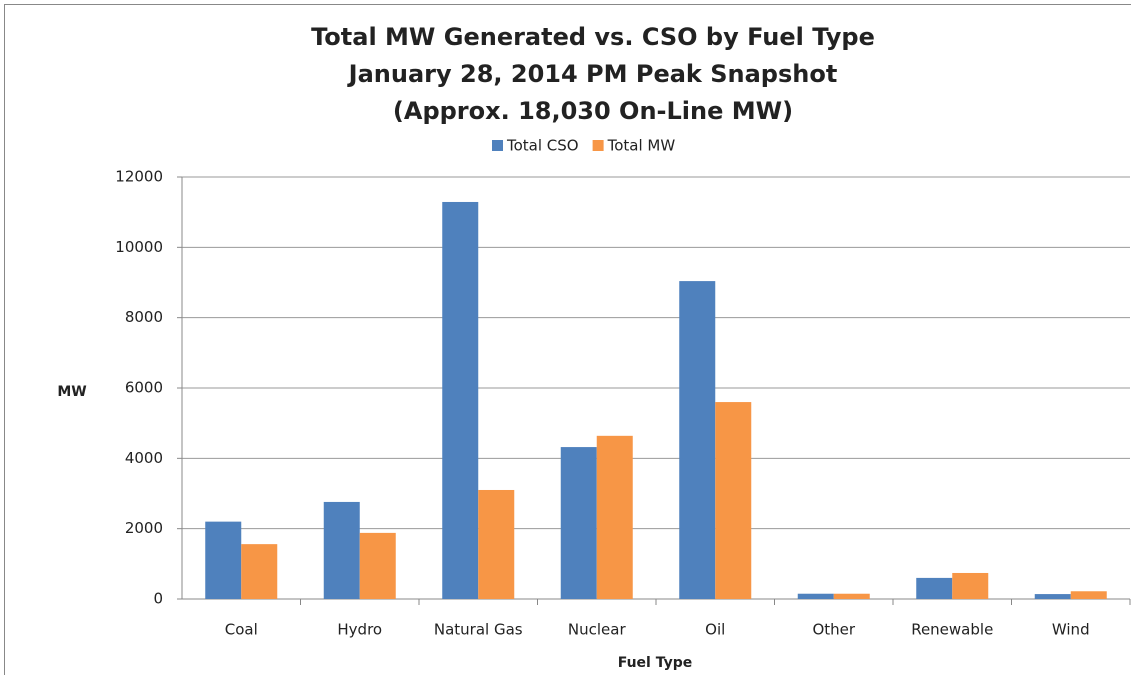  Describe the element at coordinates (593, 111) in the screenshot. I see `chart-title: (Approx. 18,030 On-Line MW)` at that location.